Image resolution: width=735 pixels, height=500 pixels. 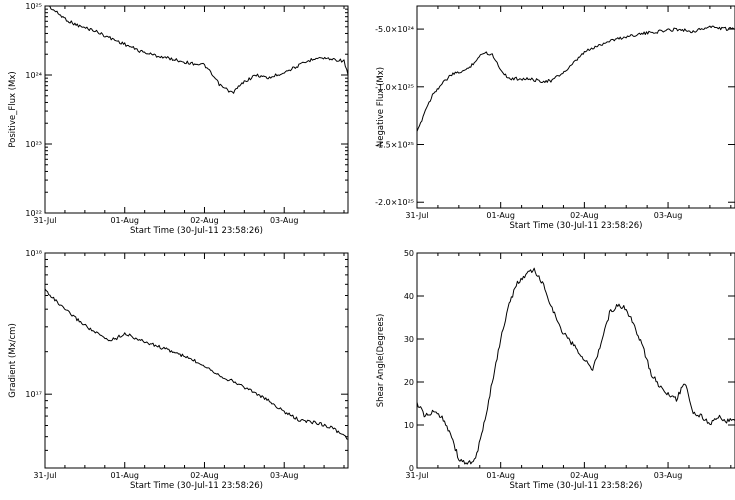 What do you see at coordinates (394, 202) in the screenshot?
I see `y-tick-label: -2.0×10²⁵` at bounding box center [394, 202].